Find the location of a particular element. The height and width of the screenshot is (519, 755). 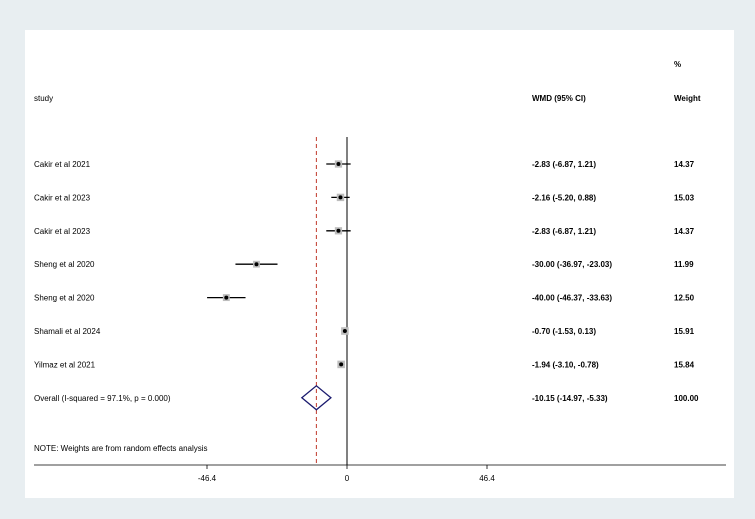

study-weight: 15.84 is located at coordinates (684, 364).